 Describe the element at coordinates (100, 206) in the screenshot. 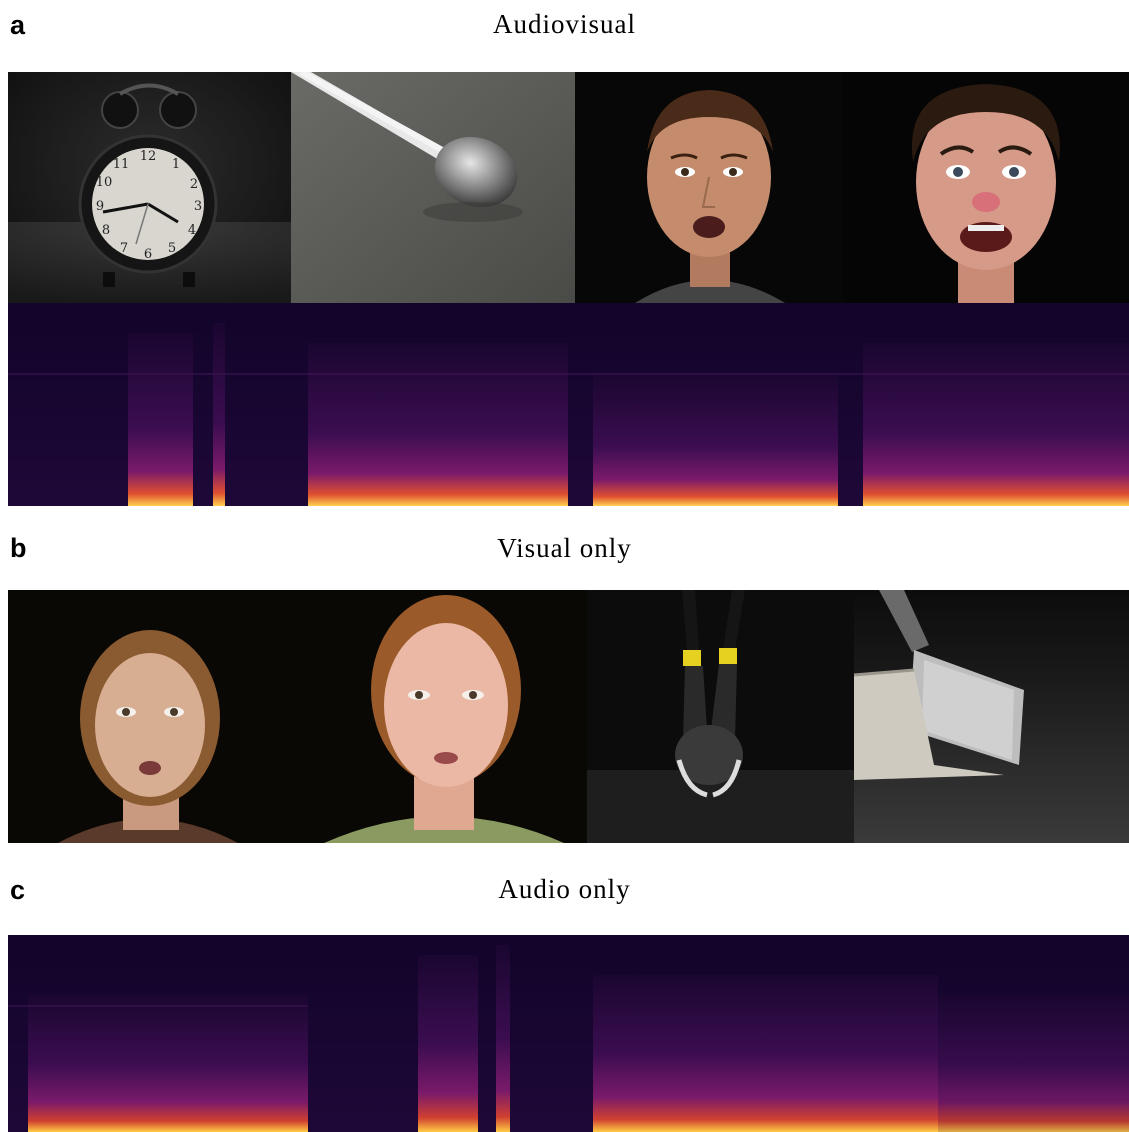

I see `svg-text: 9` at that location.